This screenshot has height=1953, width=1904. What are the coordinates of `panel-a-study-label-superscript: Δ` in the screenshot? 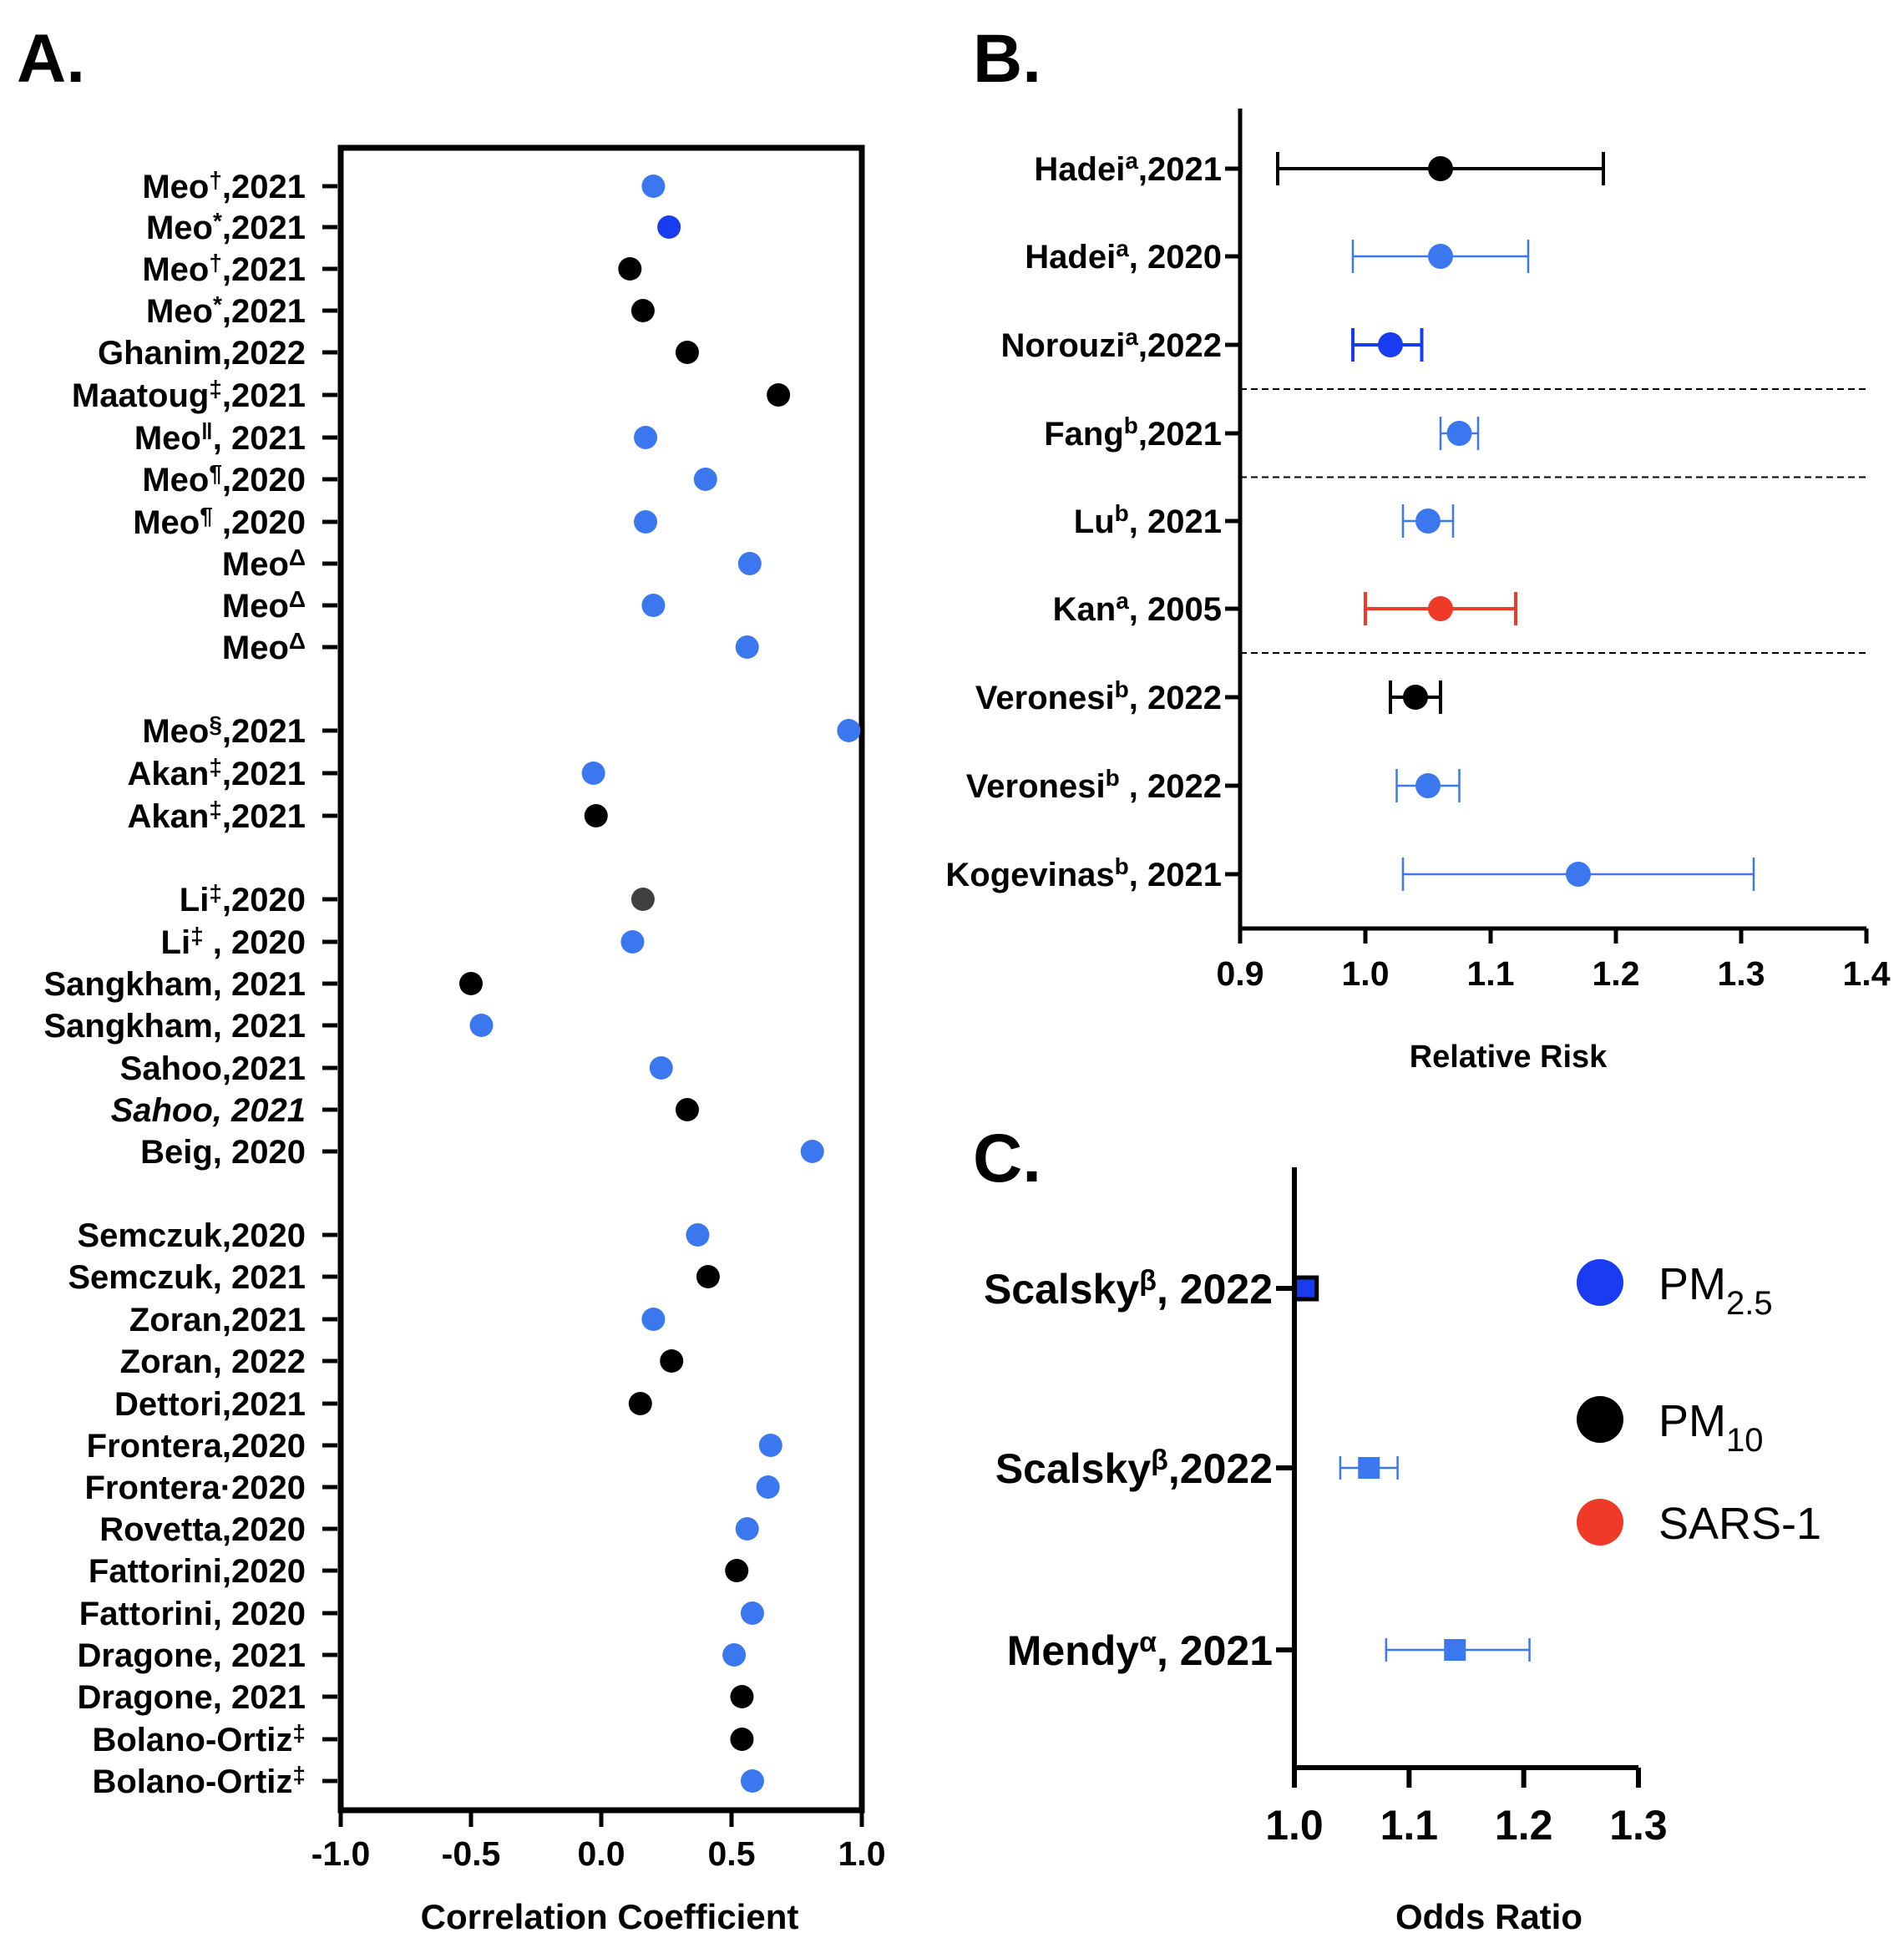 It's located at (297, 557).